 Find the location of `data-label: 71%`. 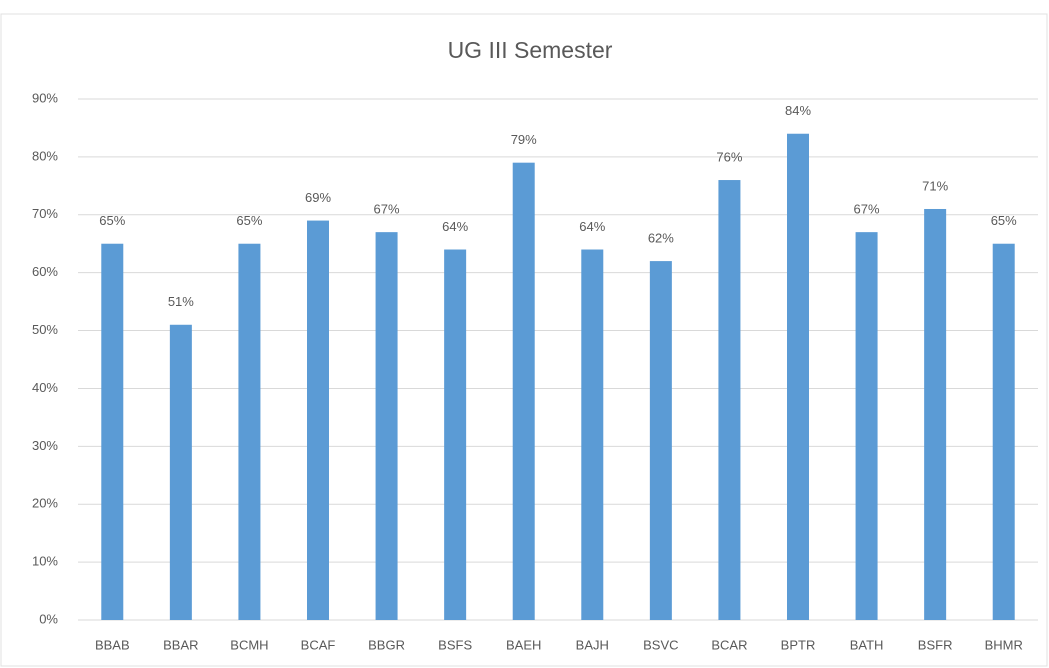

data-label: 71% is located at coordinates (935, 185).